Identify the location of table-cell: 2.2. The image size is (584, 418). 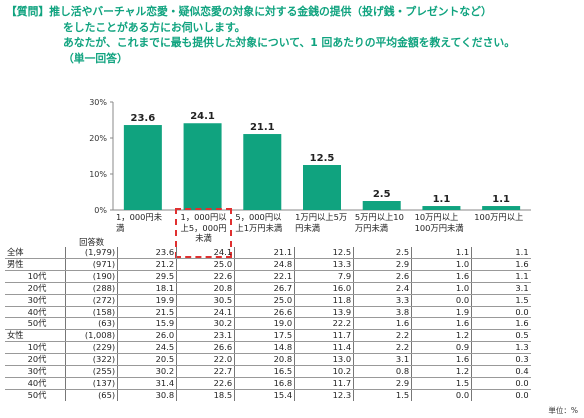
(382, 336).